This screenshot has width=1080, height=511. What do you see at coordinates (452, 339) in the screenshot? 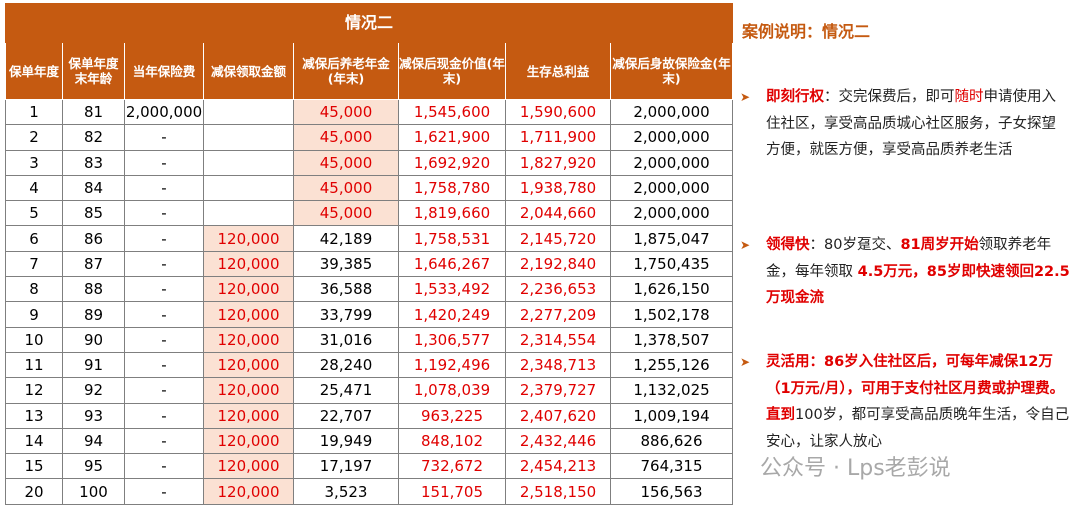
I see `table-cell: 1,306,577` at bounding box center [452, 339].